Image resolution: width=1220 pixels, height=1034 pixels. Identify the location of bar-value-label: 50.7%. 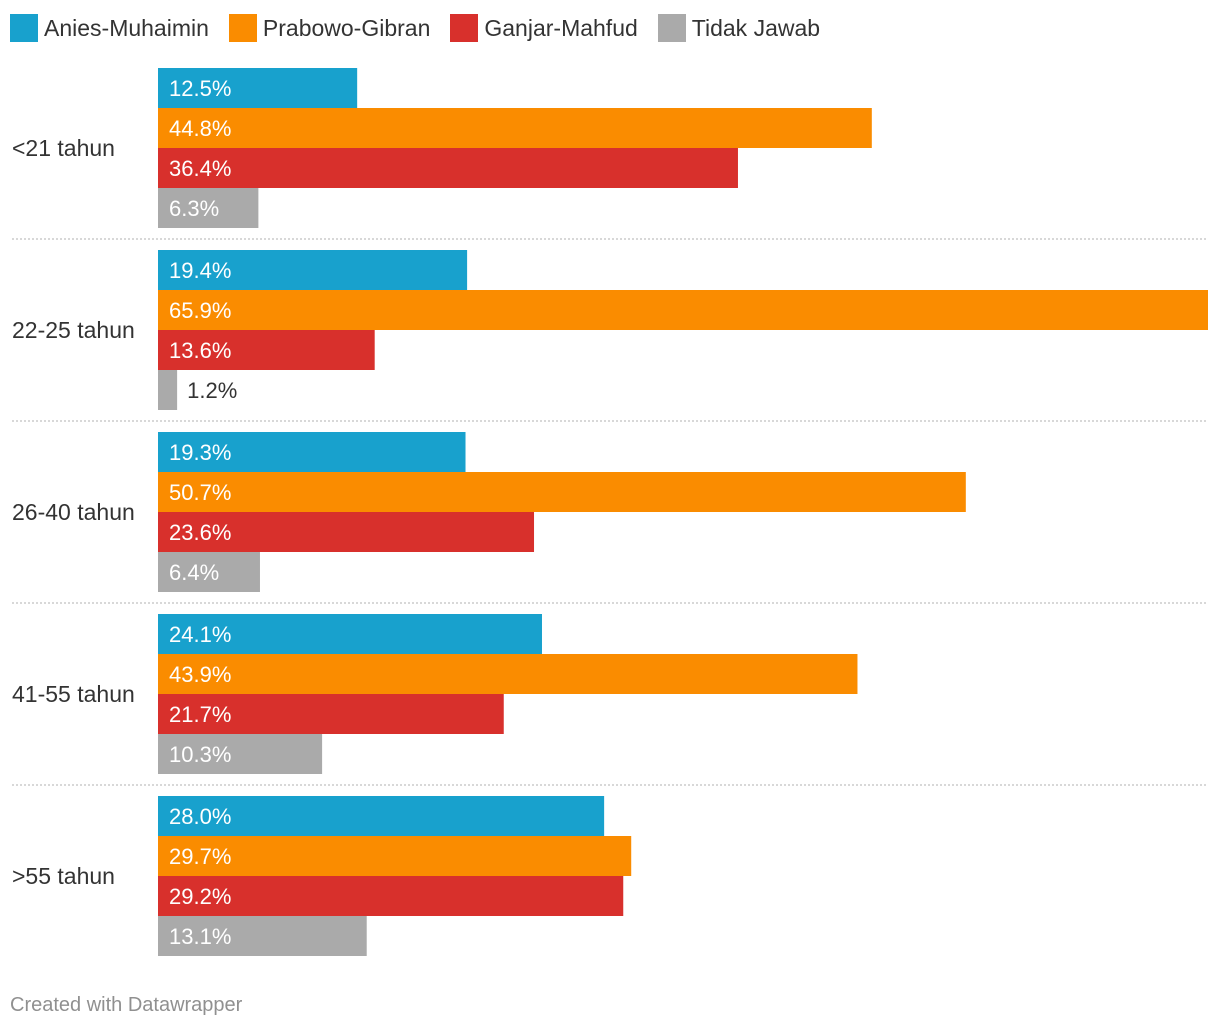
(200, 492).